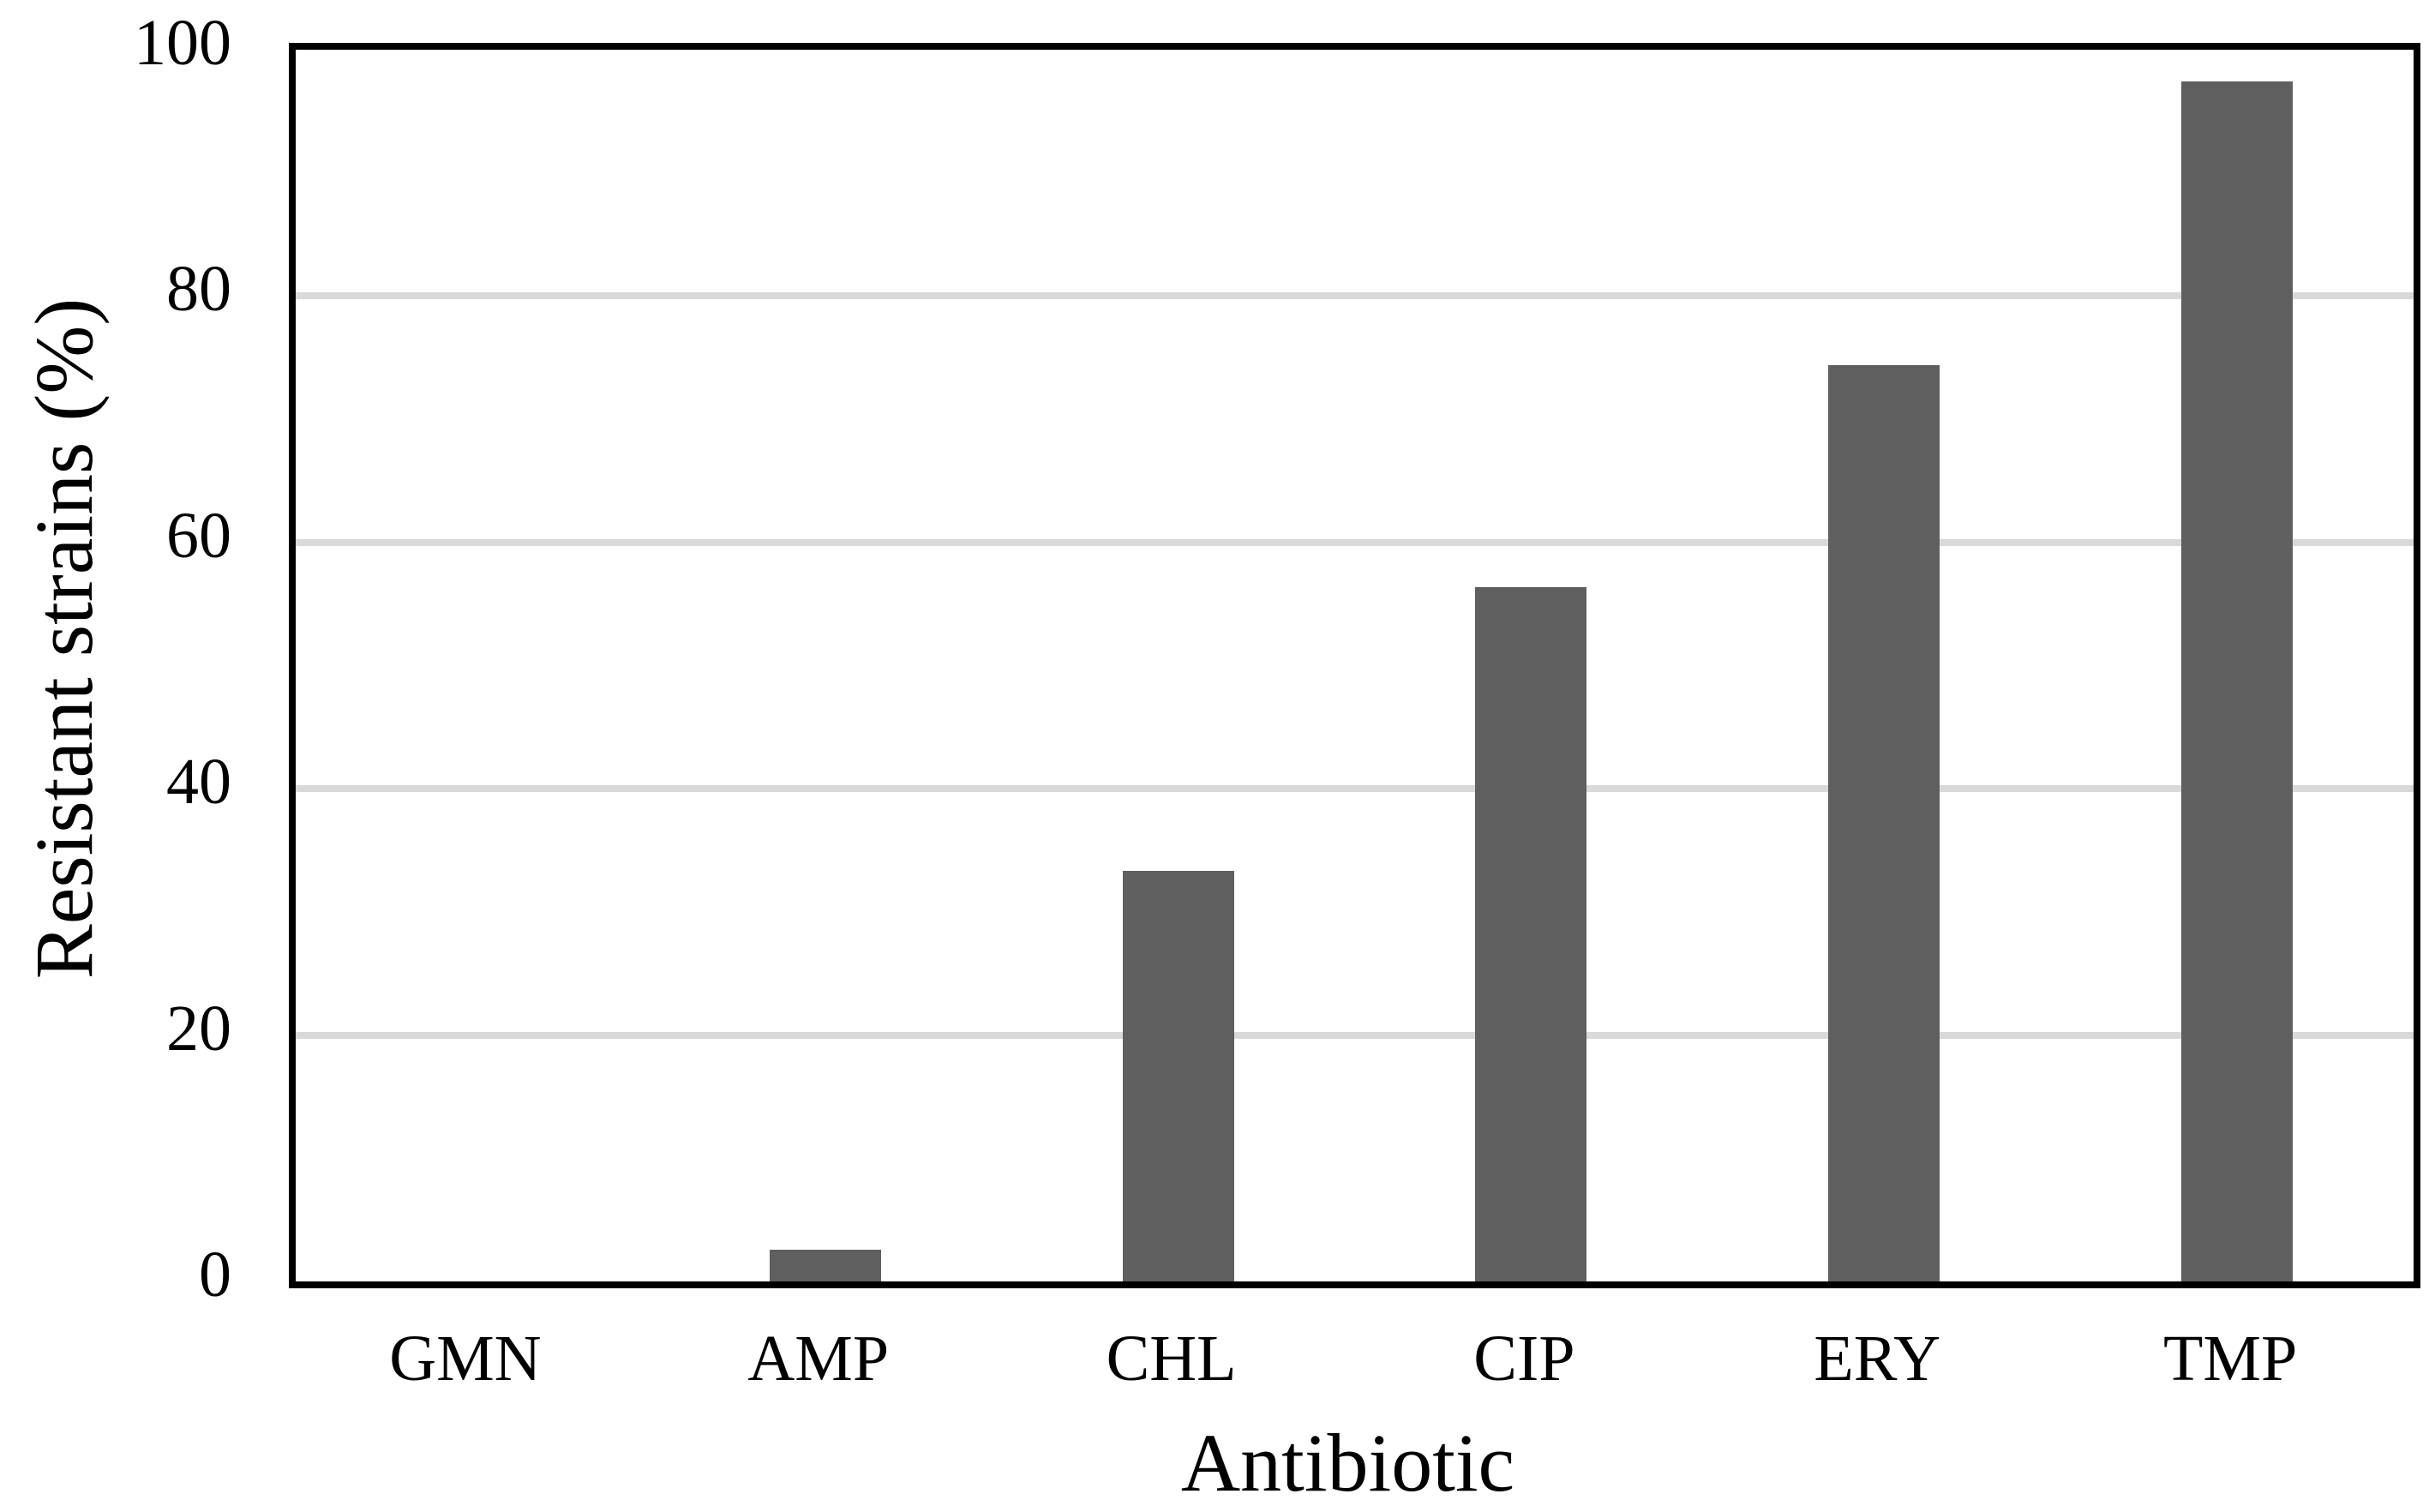  I want to click on x-category-label-ERY: ERY, so click(1878, 1359).